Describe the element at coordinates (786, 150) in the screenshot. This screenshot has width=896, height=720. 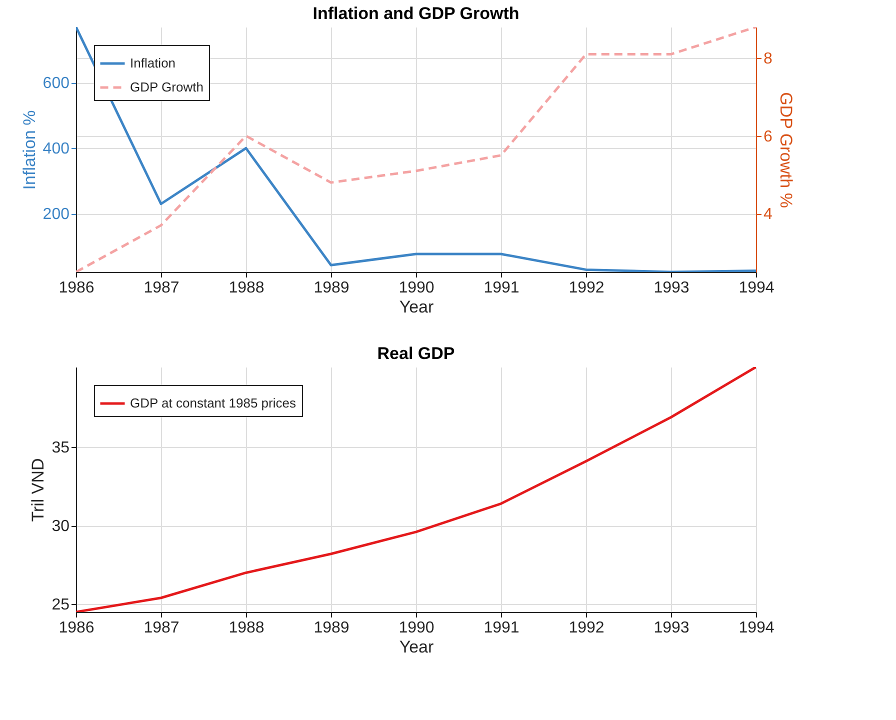
I see `y2-axis-title: GDP Growth %` at that location.